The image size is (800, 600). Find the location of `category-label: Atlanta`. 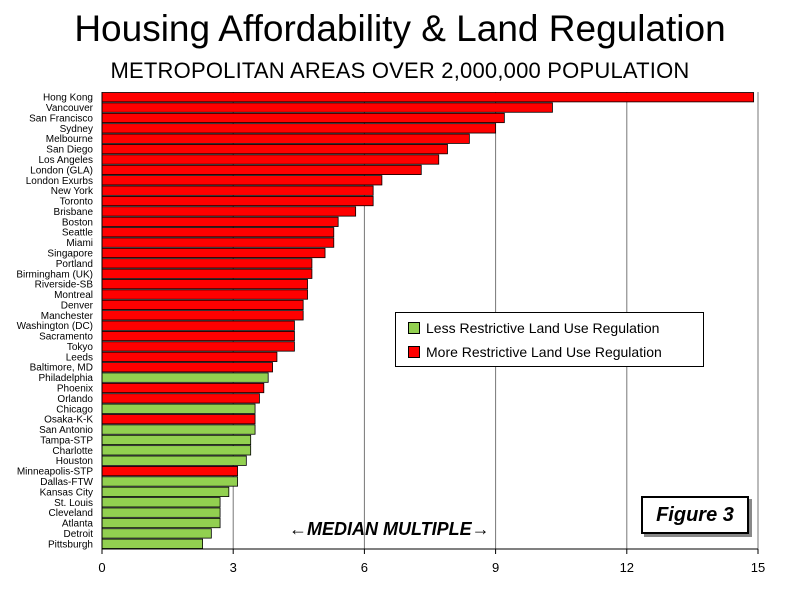

category-label: Atlanta is located at coordinates (78, 524).